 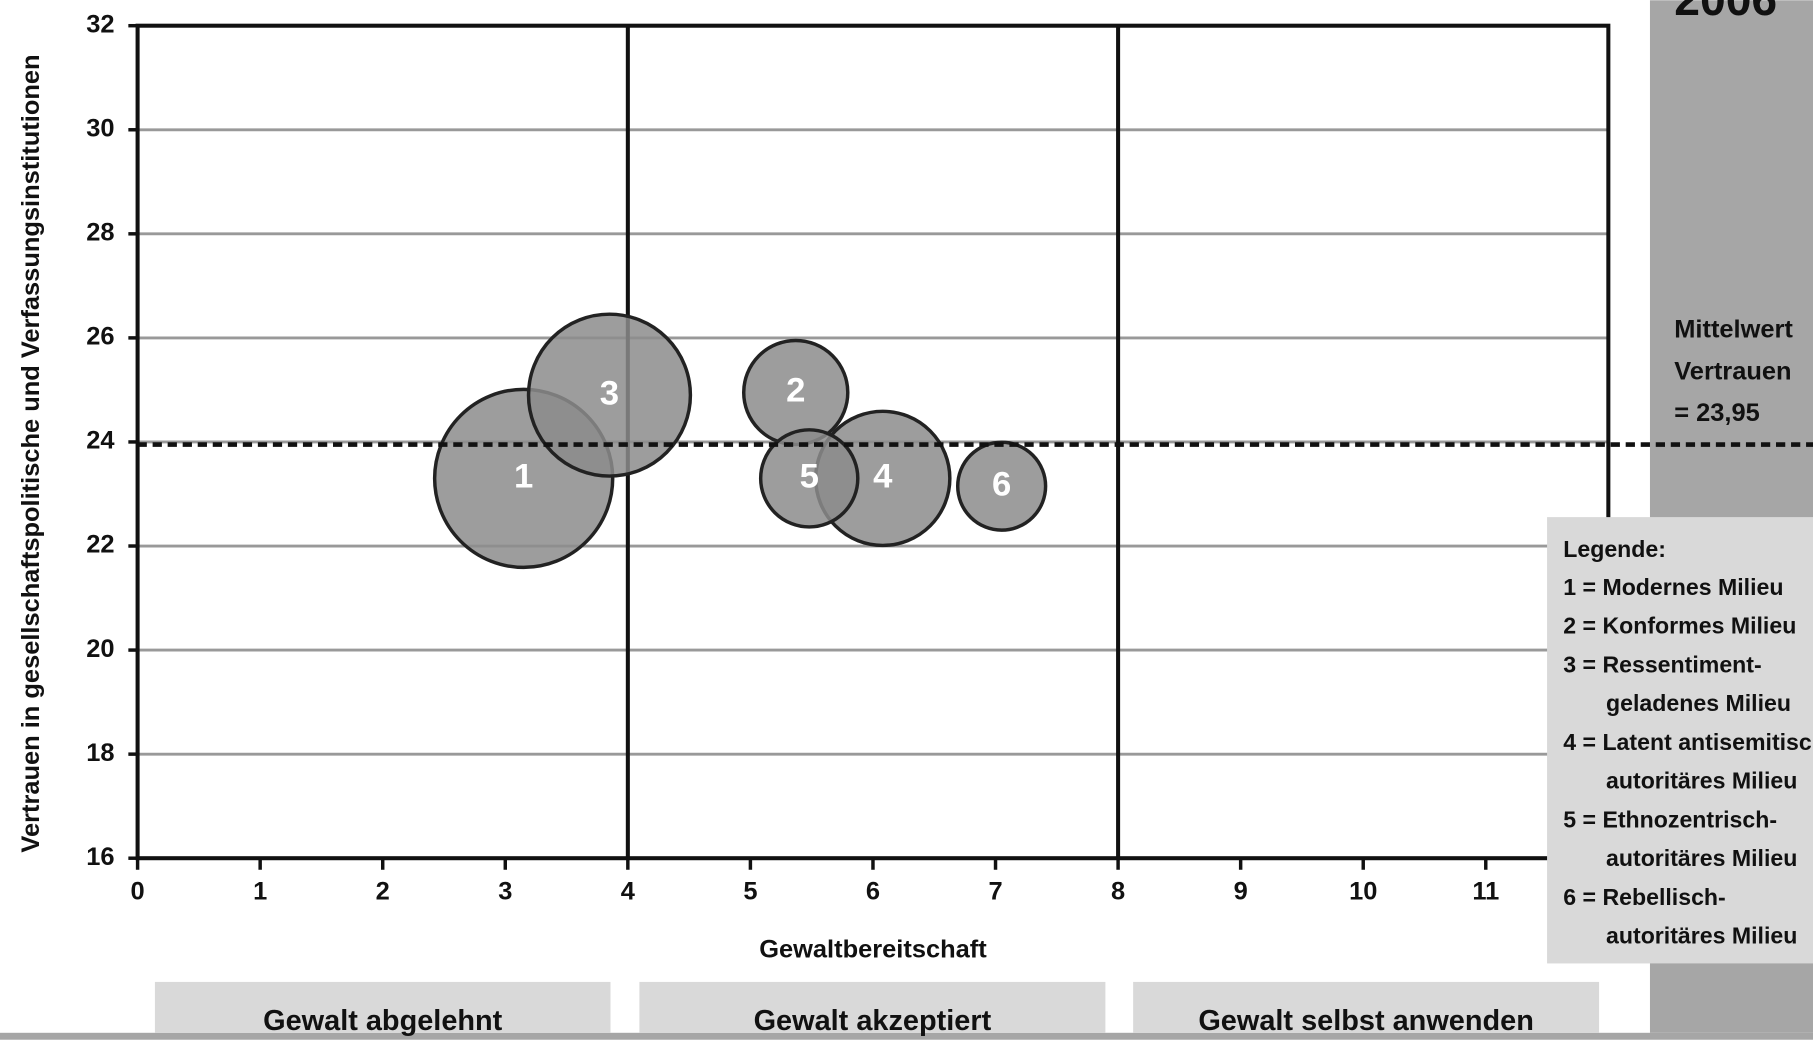 I want to click on bubble-label: 2, so click(x=795, y=391).